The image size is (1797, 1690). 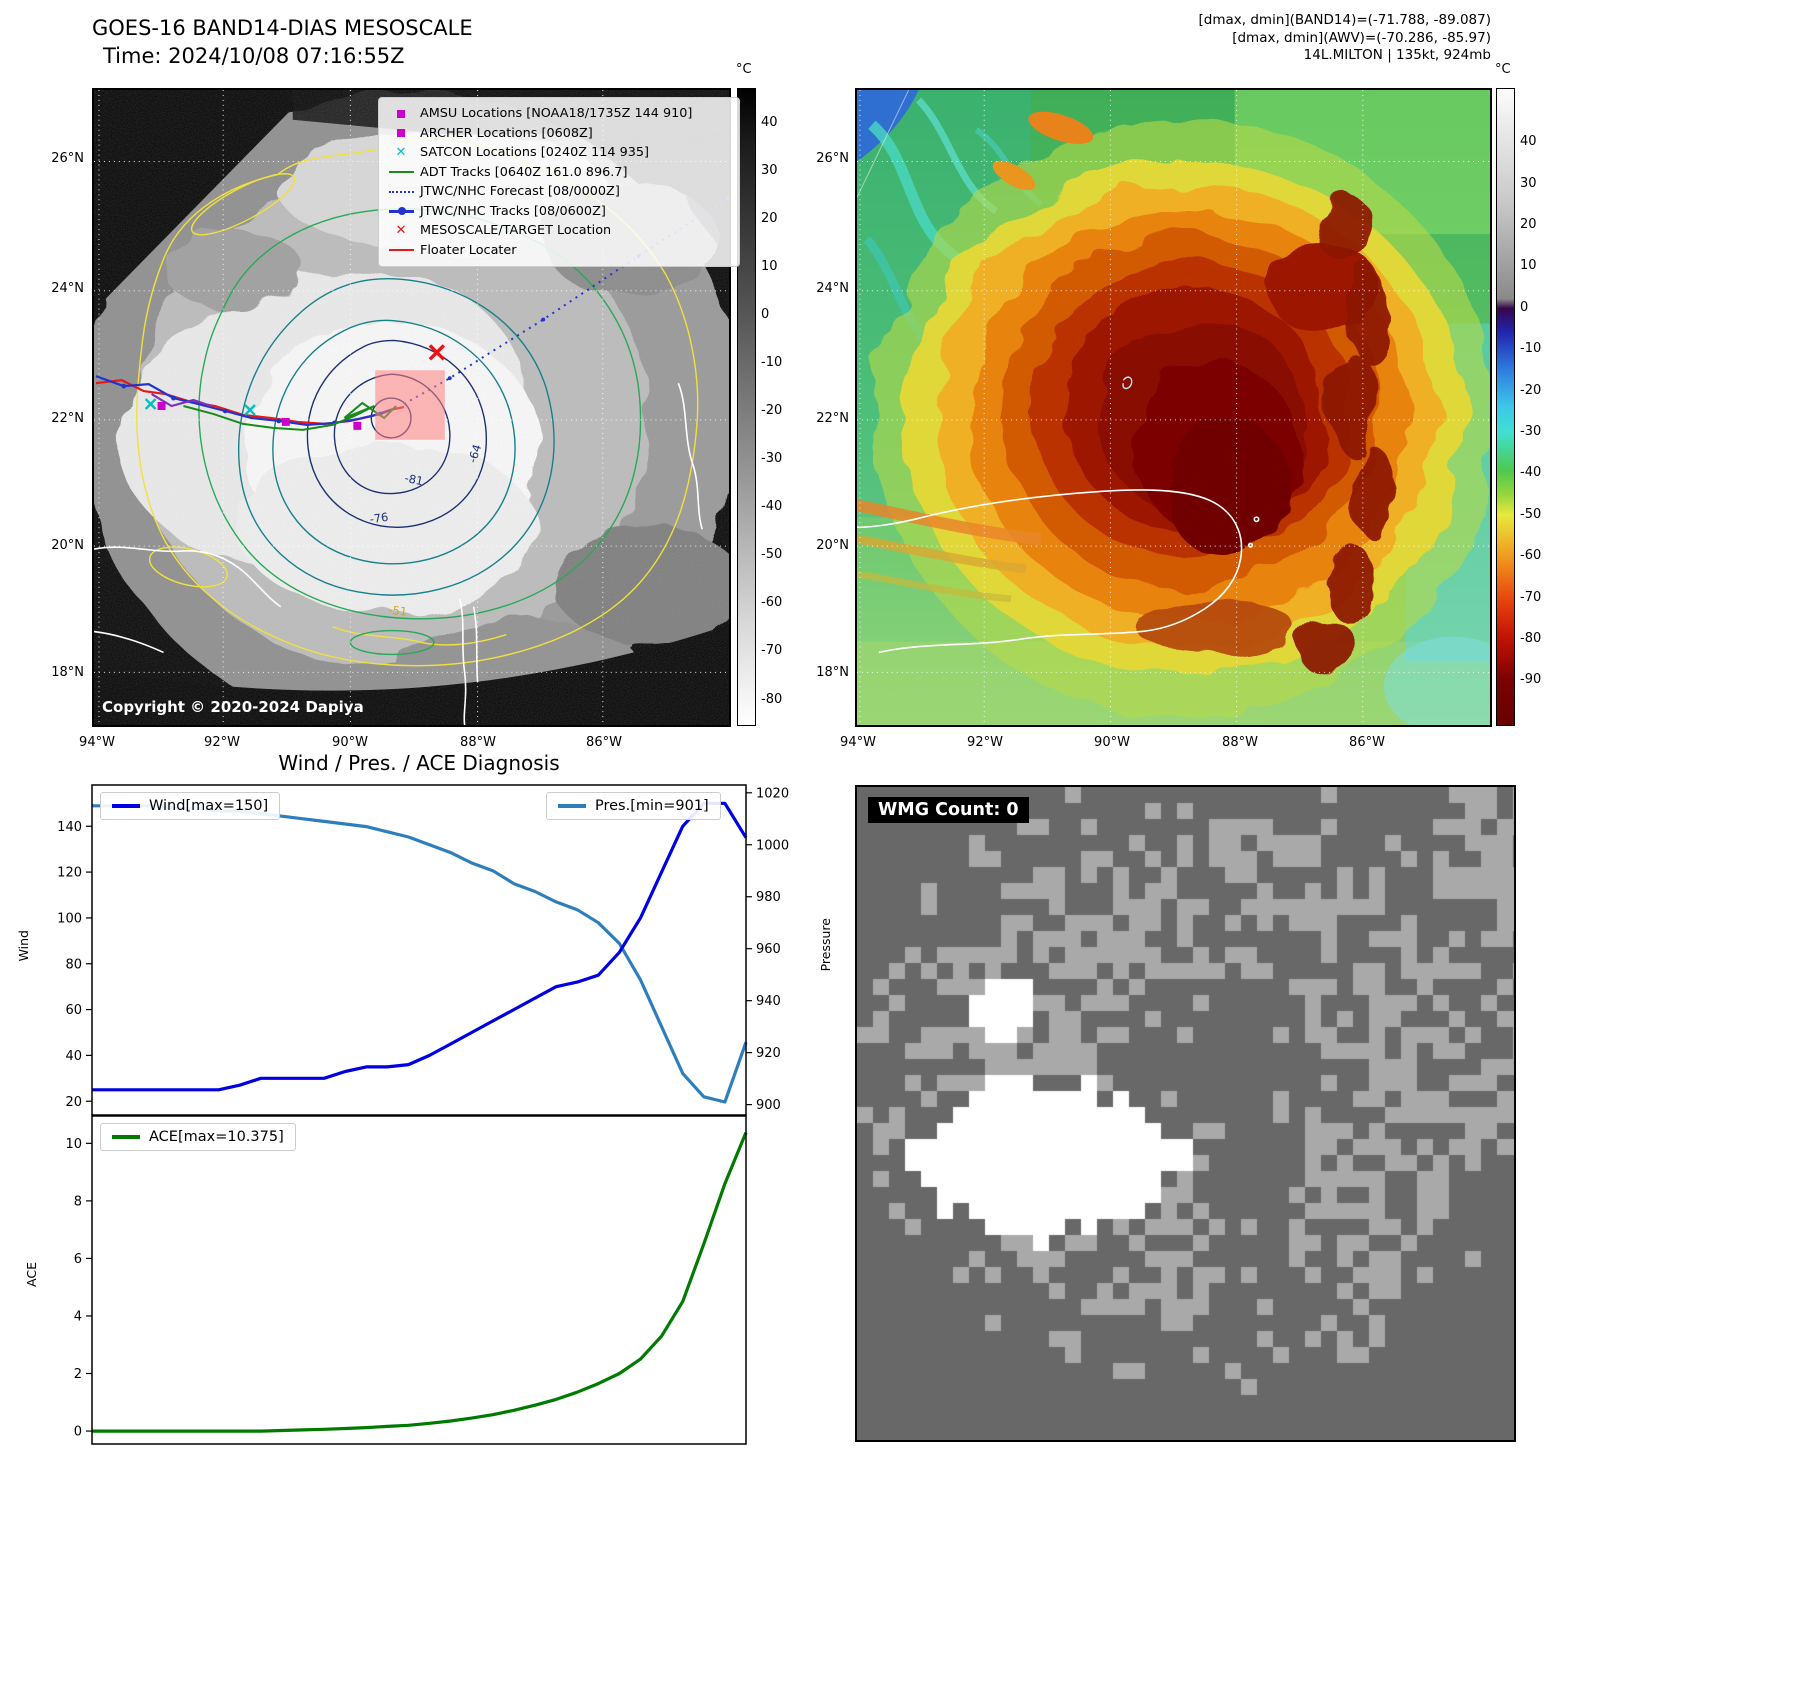 I want to click on contour-labels: -64 -81 -76 -51, so click(x=426, y=531).